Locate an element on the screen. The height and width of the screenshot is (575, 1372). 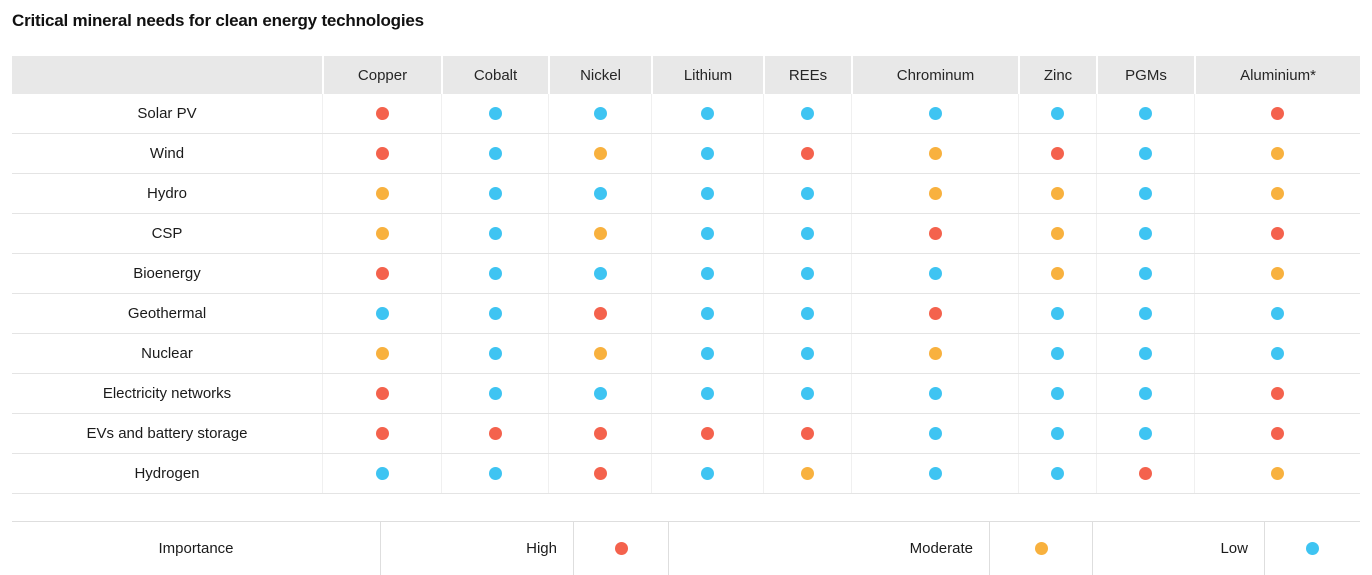
table-row: Bioenergy is located at coordinates (686, 274).